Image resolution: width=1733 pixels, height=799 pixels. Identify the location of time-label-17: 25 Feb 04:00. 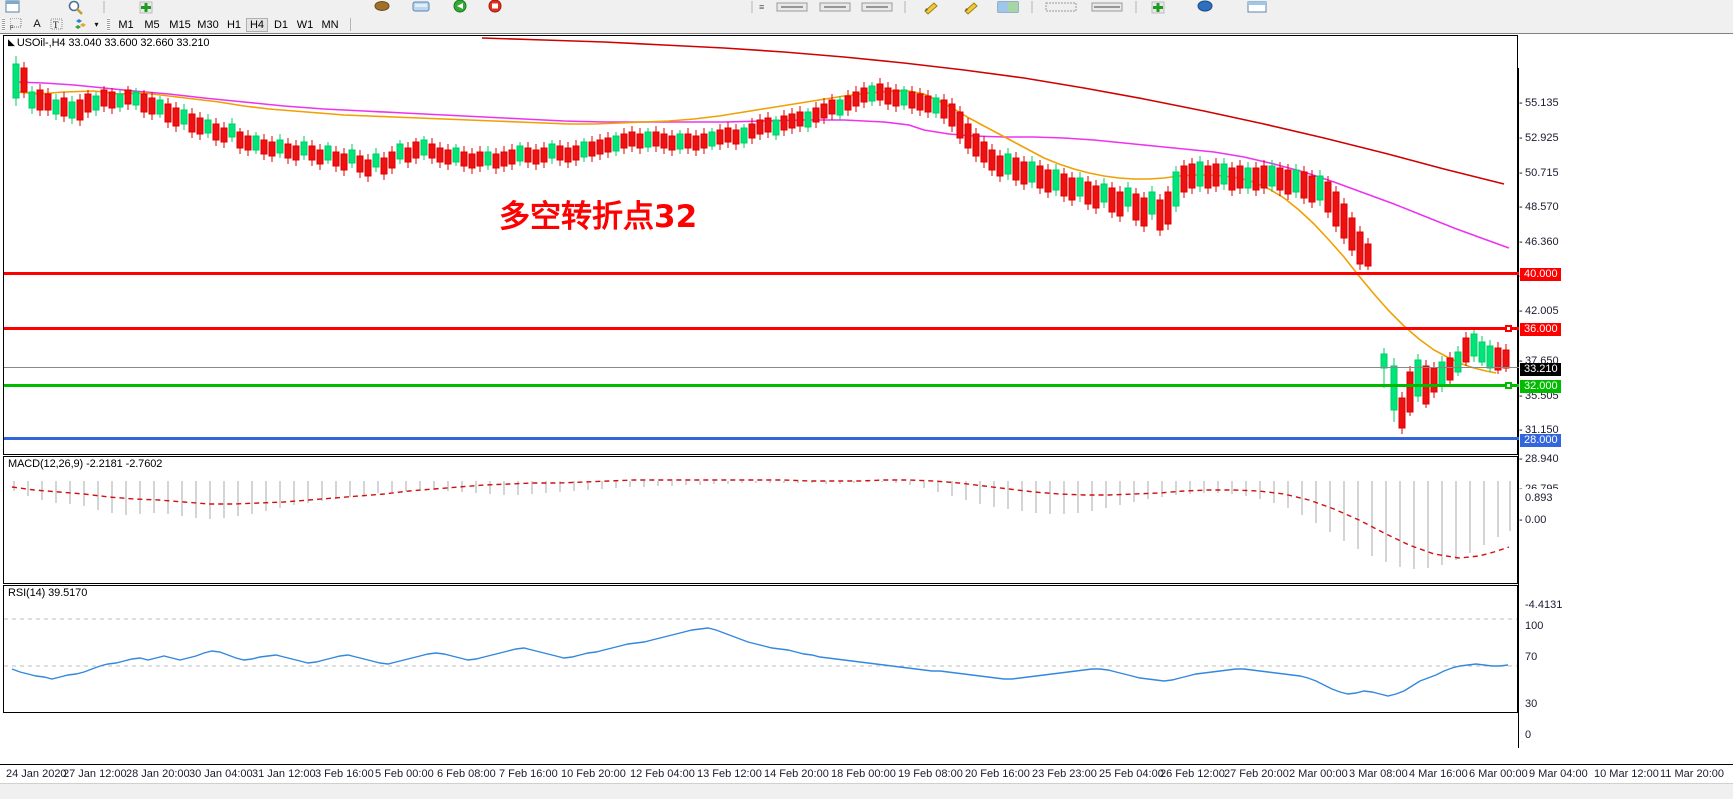
(1131, 774).